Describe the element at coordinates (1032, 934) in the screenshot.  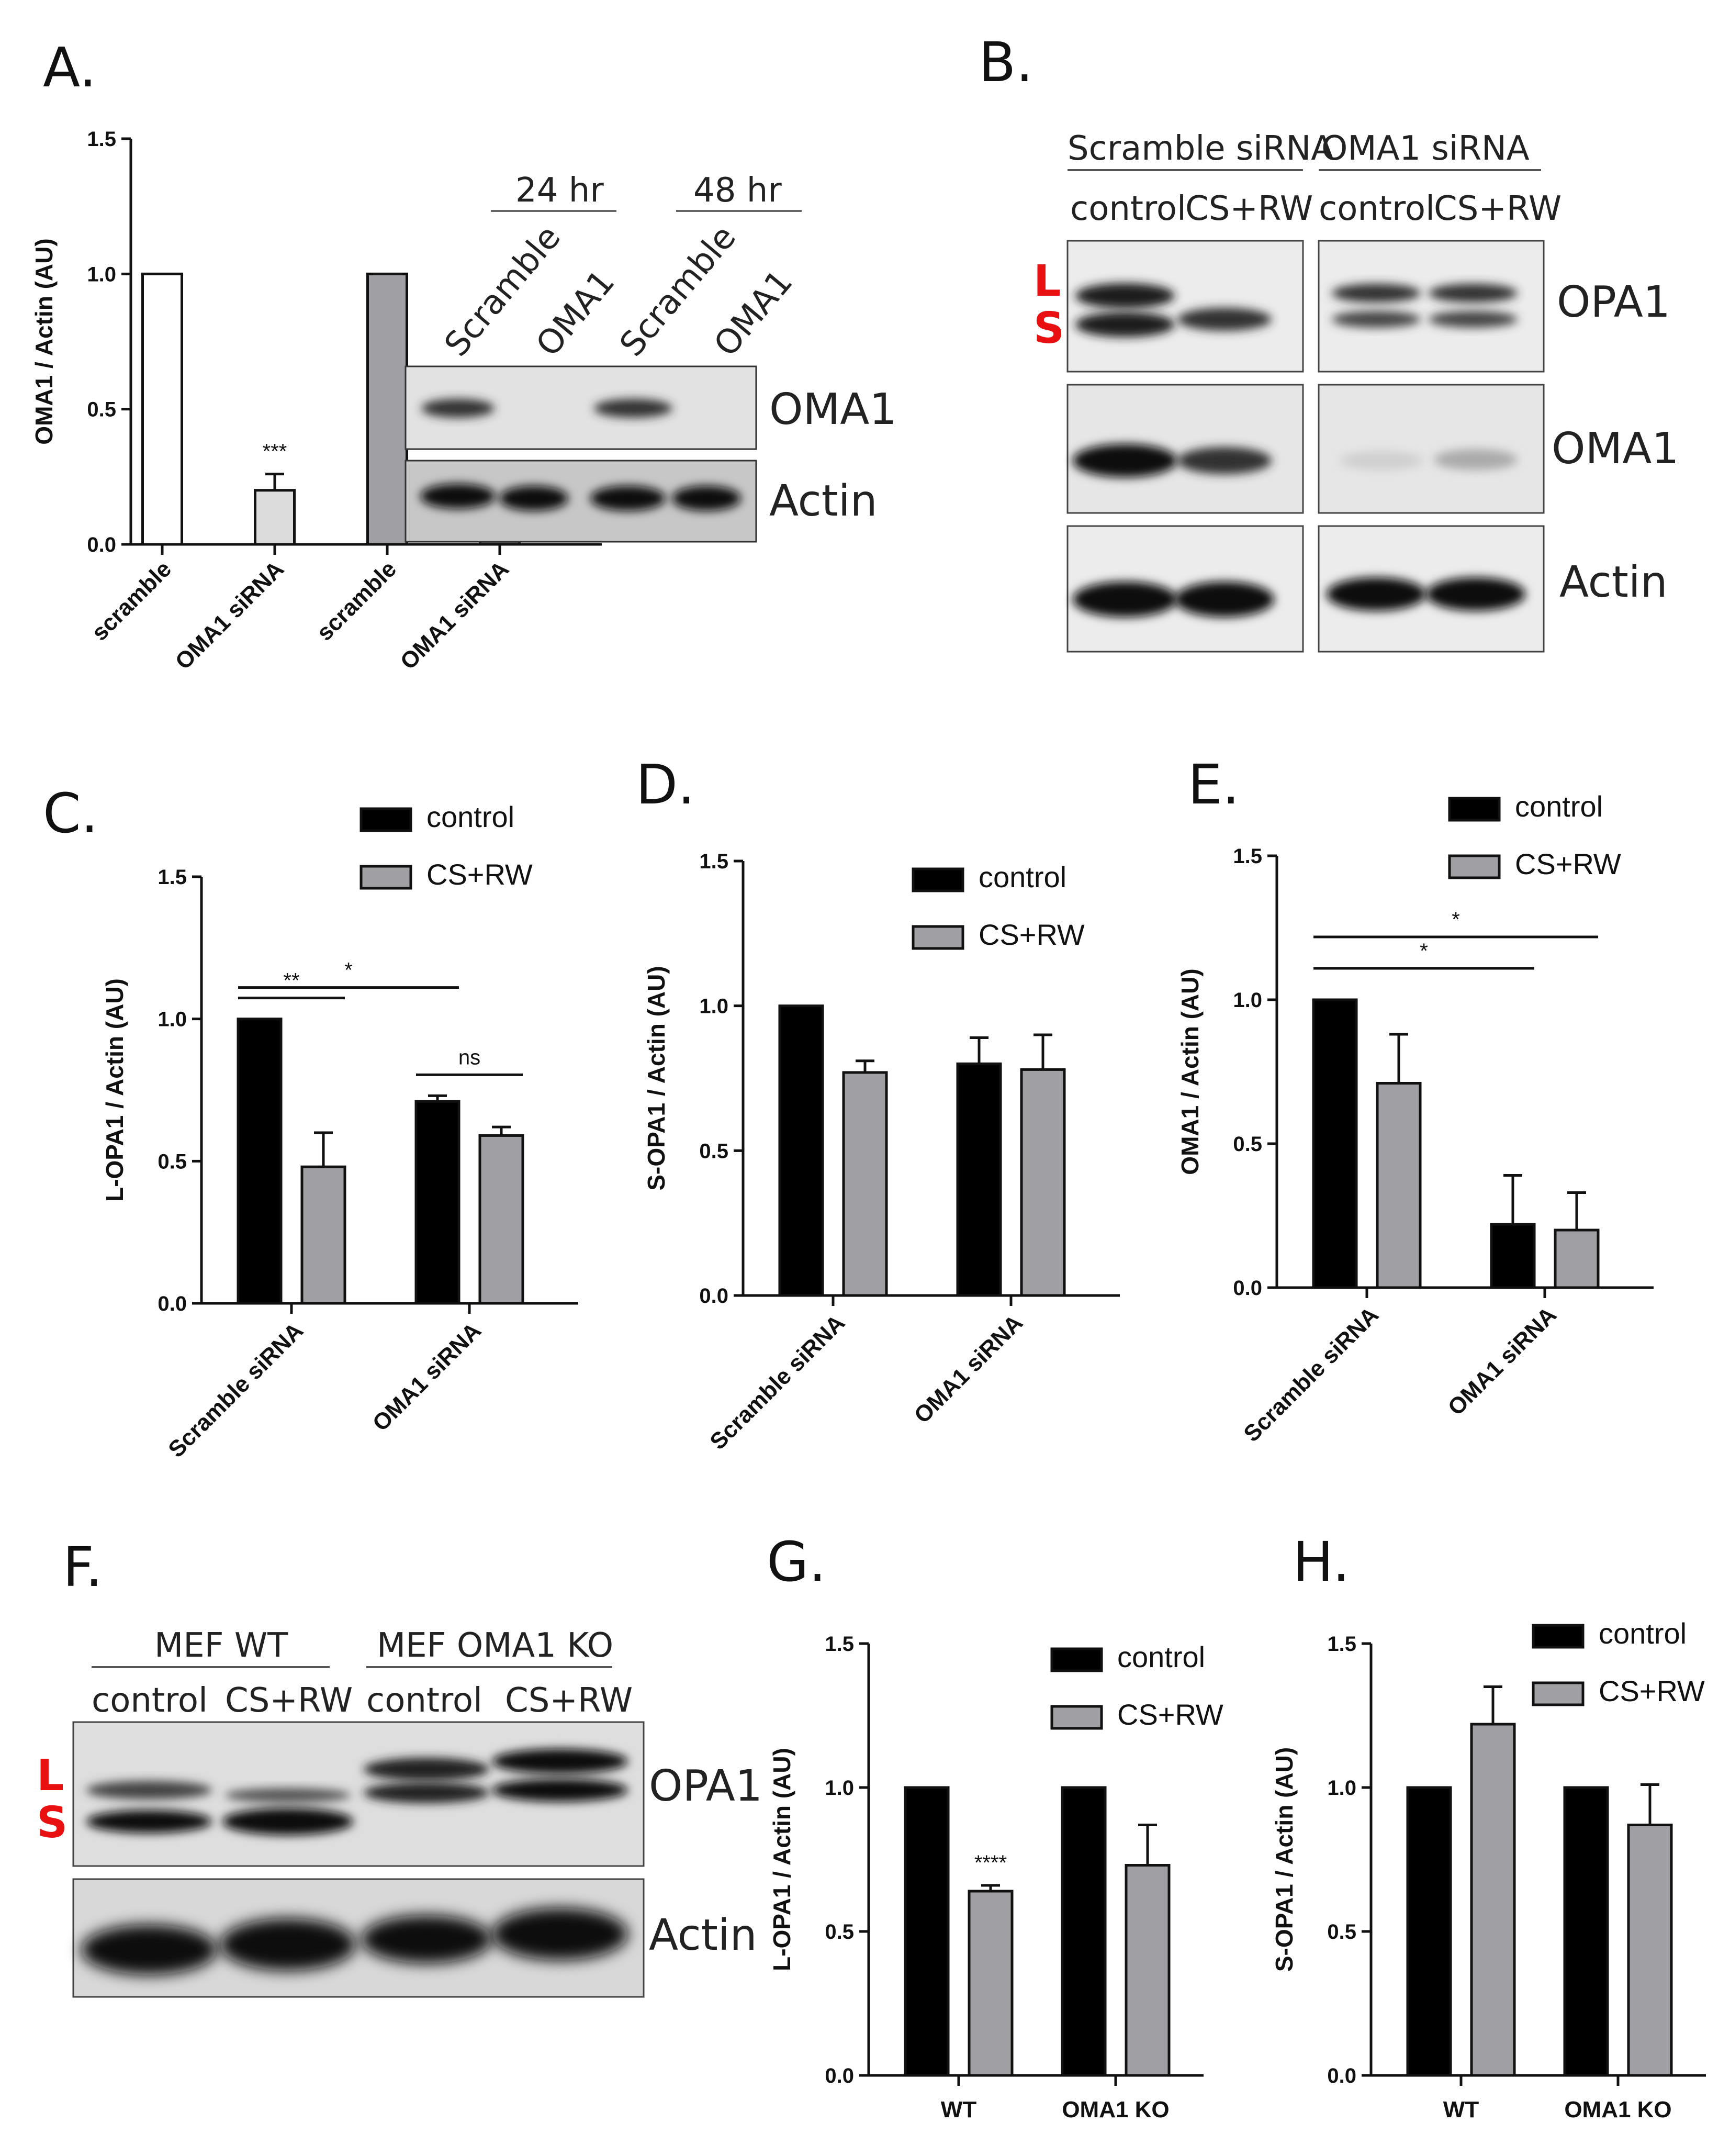
I see `chart-d-legend-label: CS+RW` at that location.